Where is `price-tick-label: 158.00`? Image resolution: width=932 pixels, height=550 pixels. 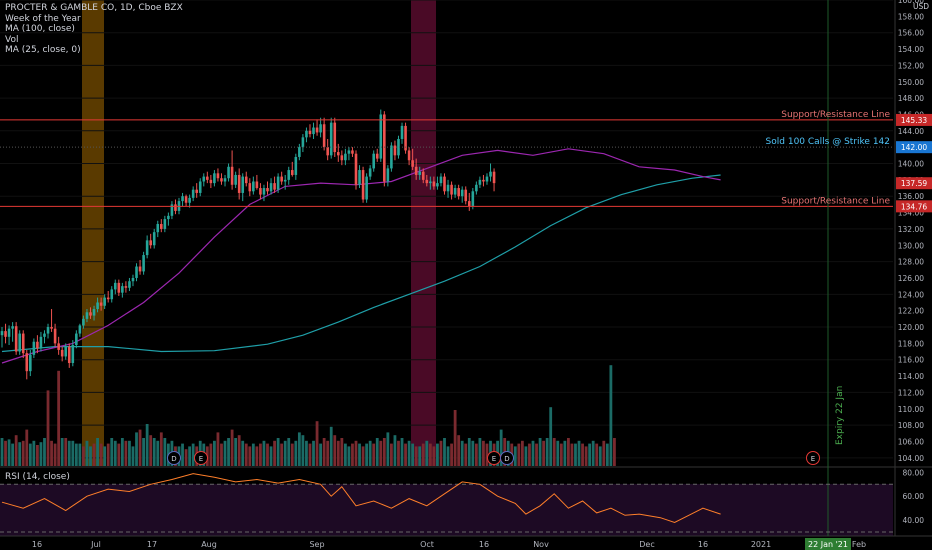
price-tick-label: 158.00 is located at coordinates (911, 16).